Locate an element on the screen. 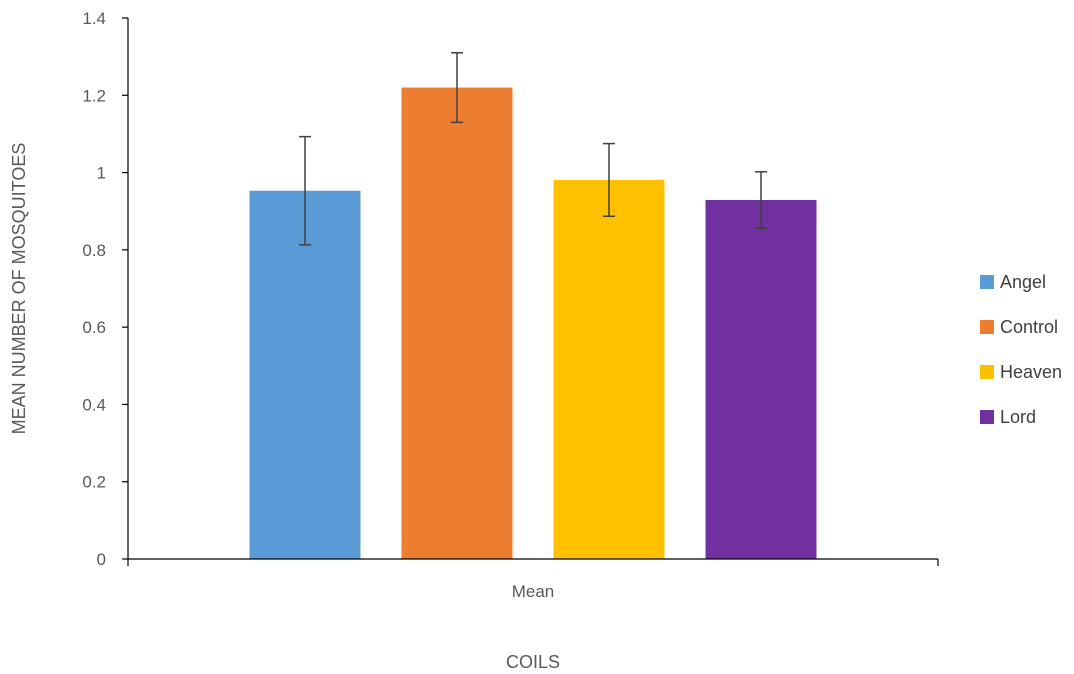  legend-item-lord: Lord is located at coordinates (1008, 417).